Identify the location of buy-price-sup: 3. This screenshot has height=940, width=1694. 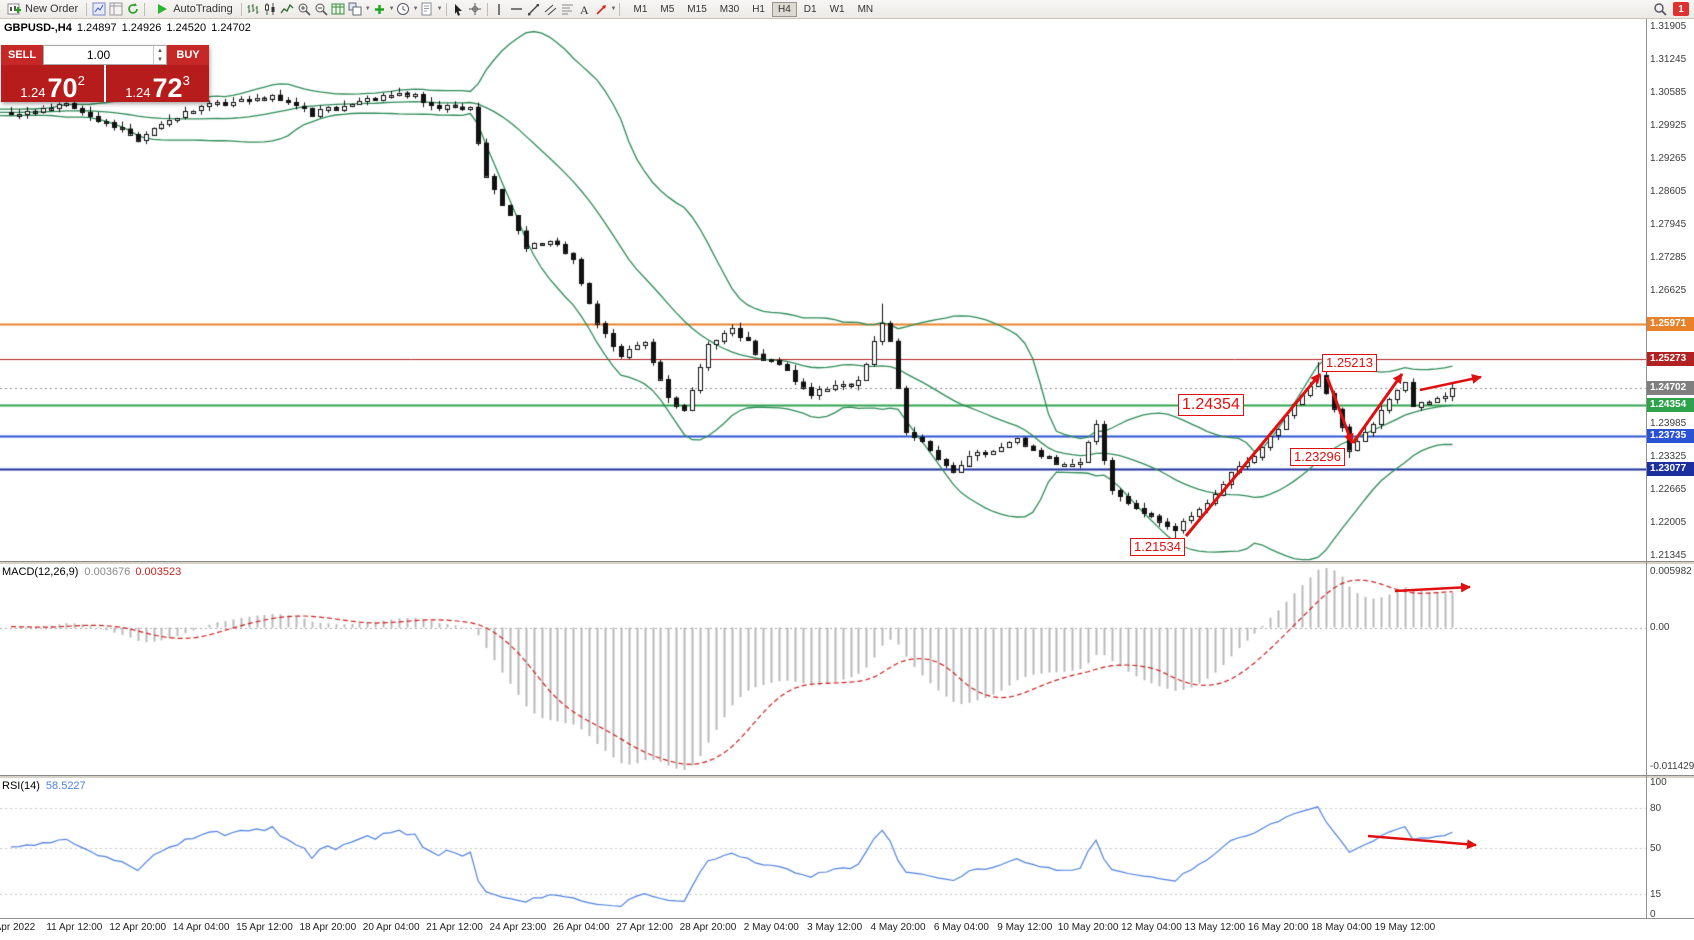
(186, 80).